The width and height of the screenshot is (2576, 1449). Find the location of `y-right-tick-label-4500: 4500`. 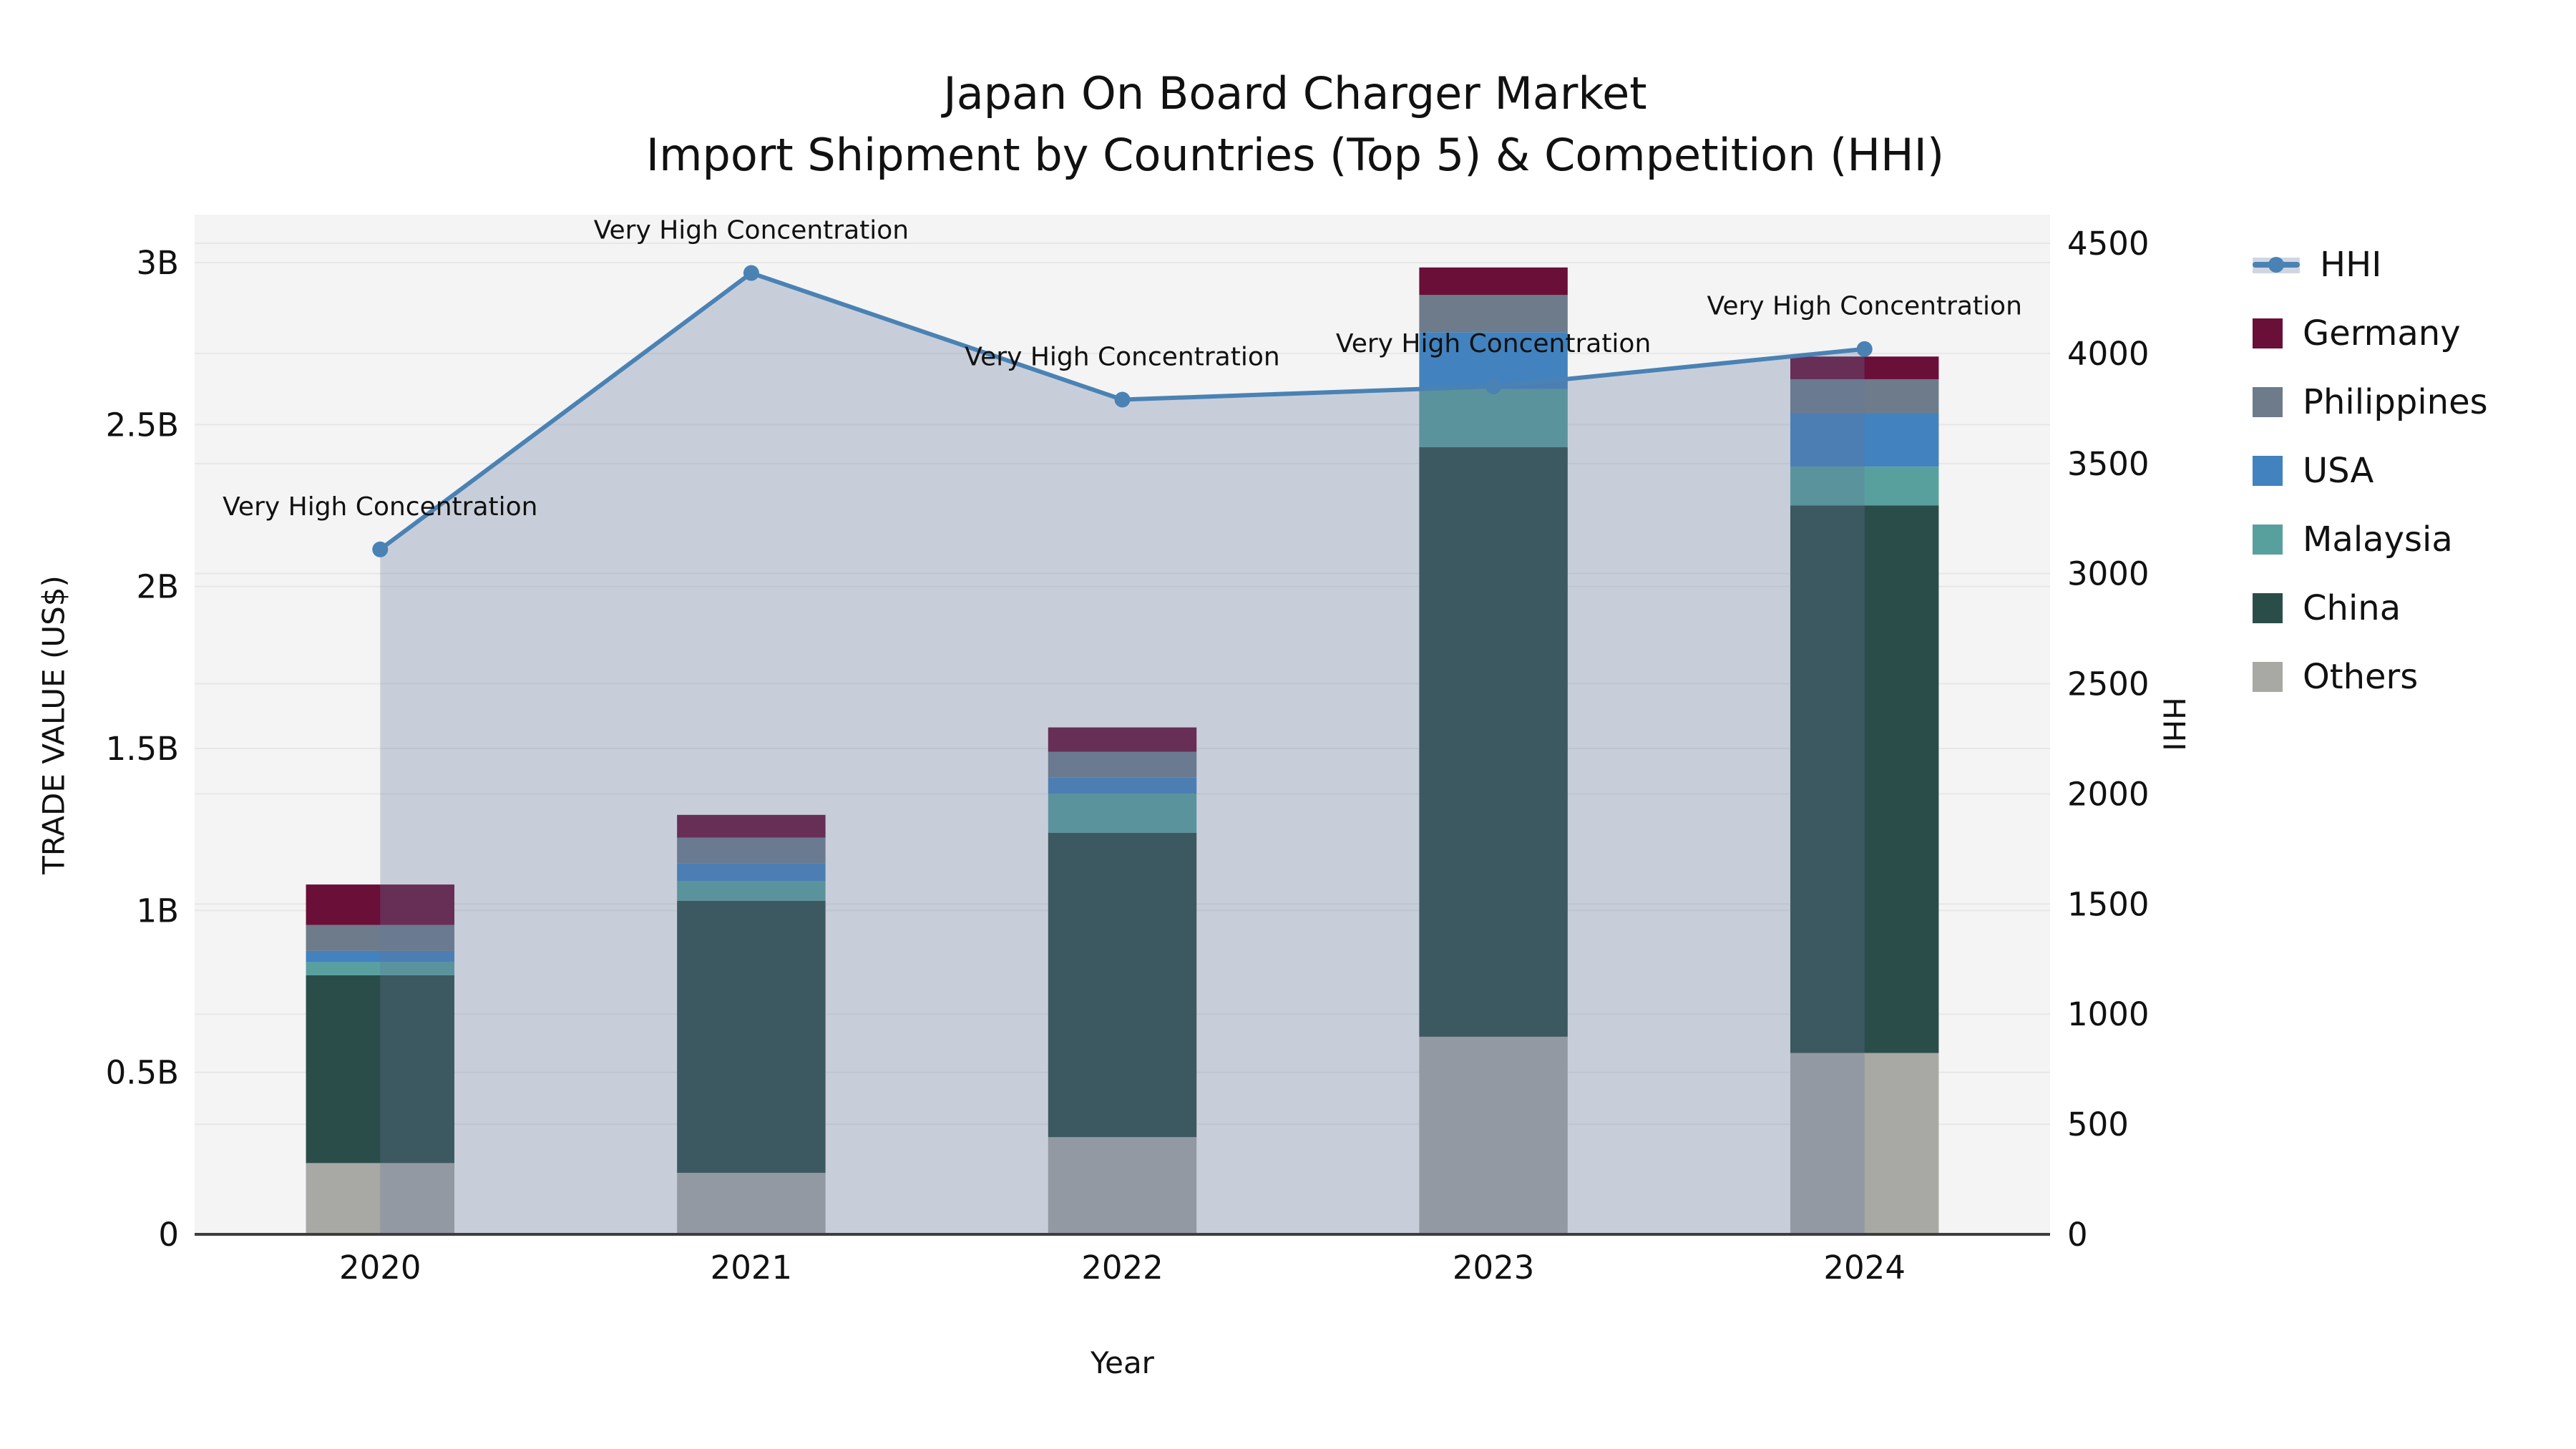

y-right-tick-label-4500: 4500 is located at coordinates (2108, 244).